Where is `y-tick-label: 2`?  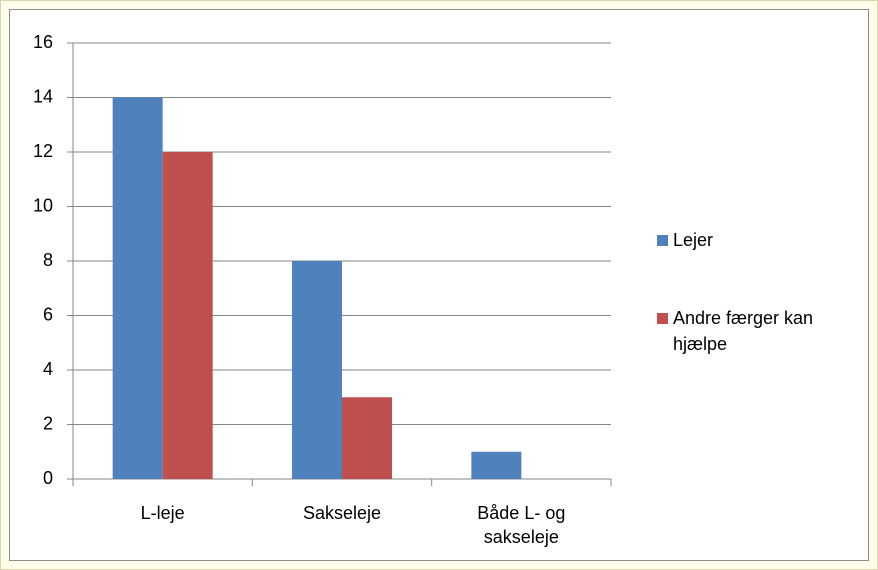 y-tick-label: 2 is located at coordinates (48, 423).